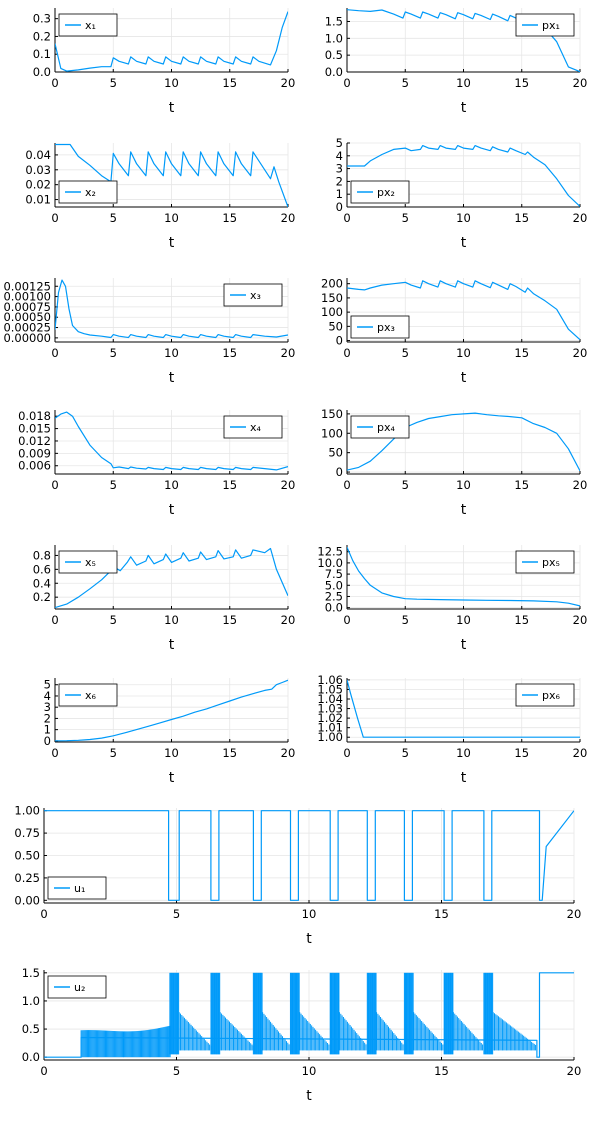 The image size is (599, 1124). I want to click on u2-oscillation, so click(308, 1015).